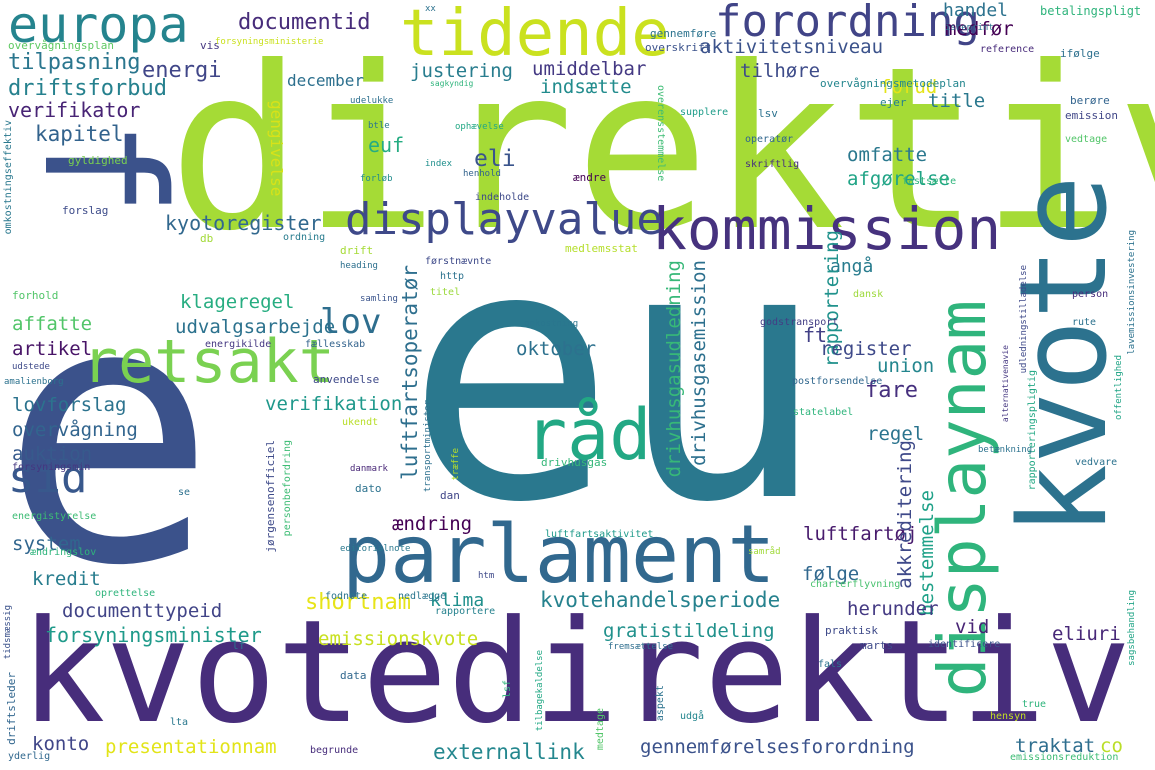 The height and width of the screenshot is (770, 1155). What do you see at coordinates (179, 722) in the screenshot?
I see `word-lta: lta` at bounding box center [179, 722].